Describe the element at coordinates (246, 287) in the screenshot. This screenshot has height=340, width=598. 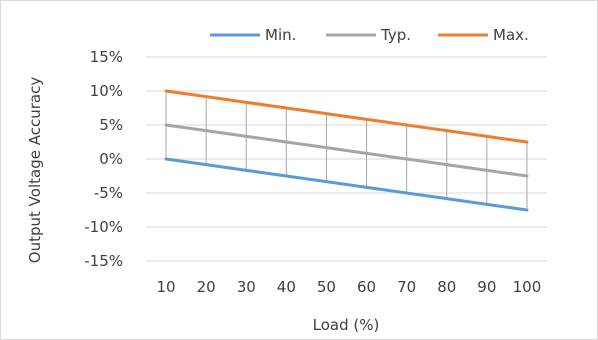
I see `x-tick-label: 30` at that location.